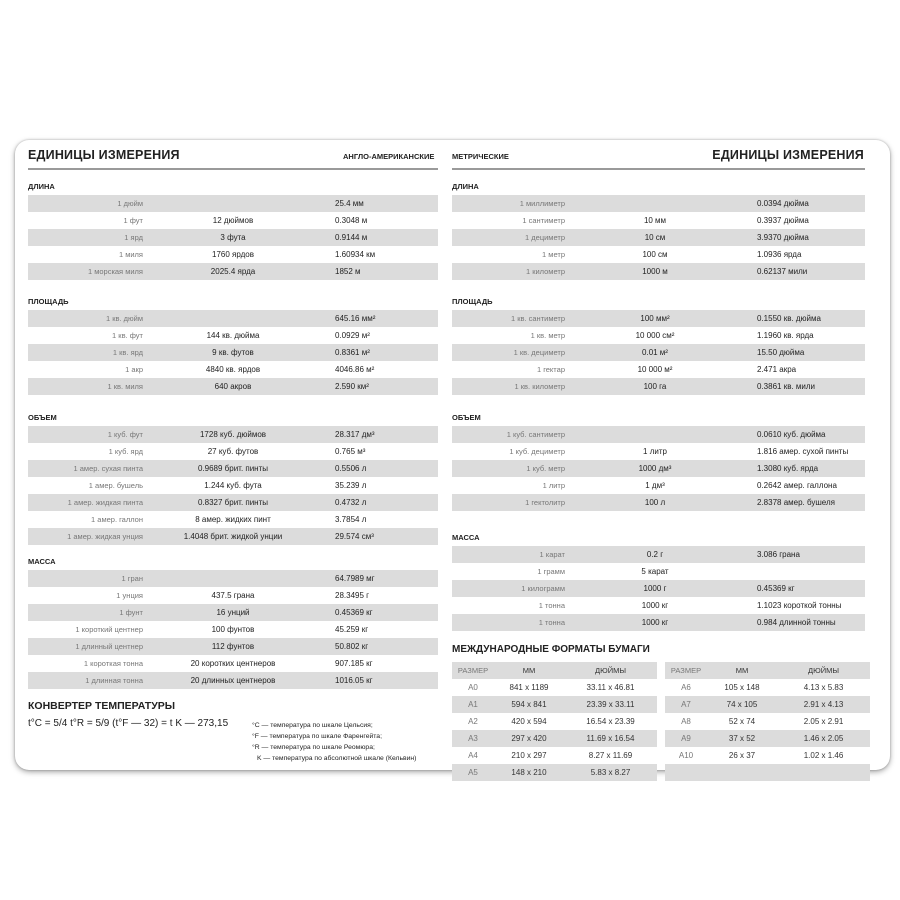  Describe the element at coordinates (233, 335) in the screenshot. I see `table-row: 1 кв. фут 144 кв. дюйма 0.0929 м²` at that location.